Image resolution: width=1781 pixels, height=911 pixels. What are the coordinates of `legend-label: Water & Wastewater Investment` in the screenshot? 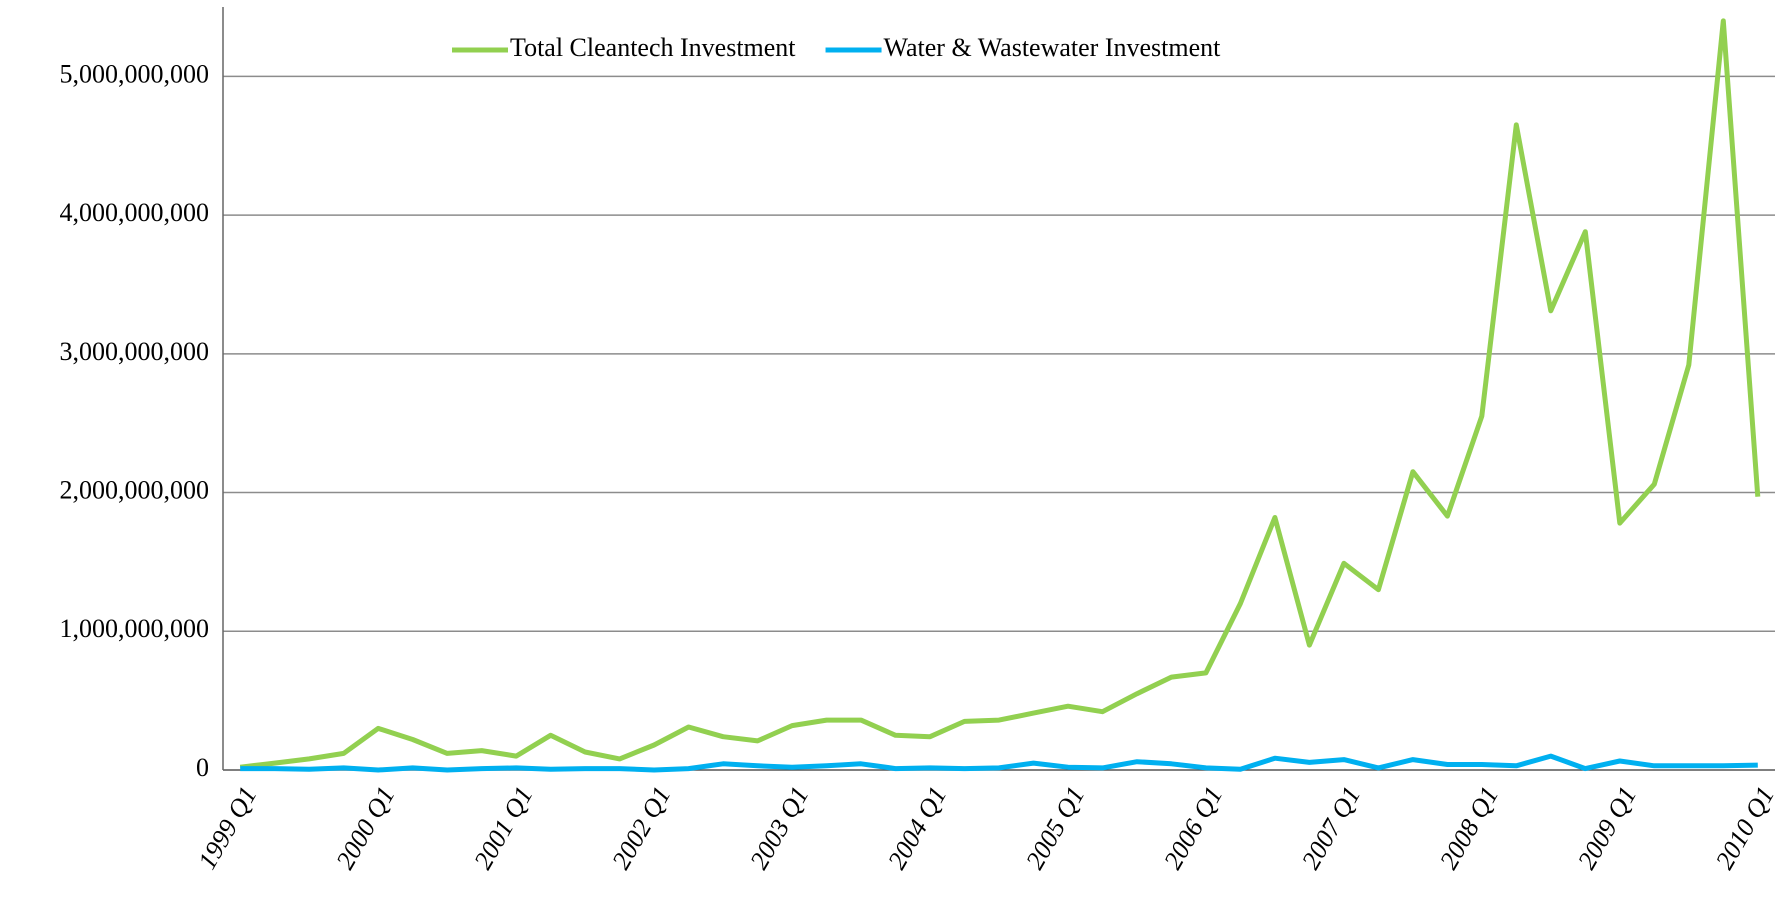 It's located at (1053, 47).